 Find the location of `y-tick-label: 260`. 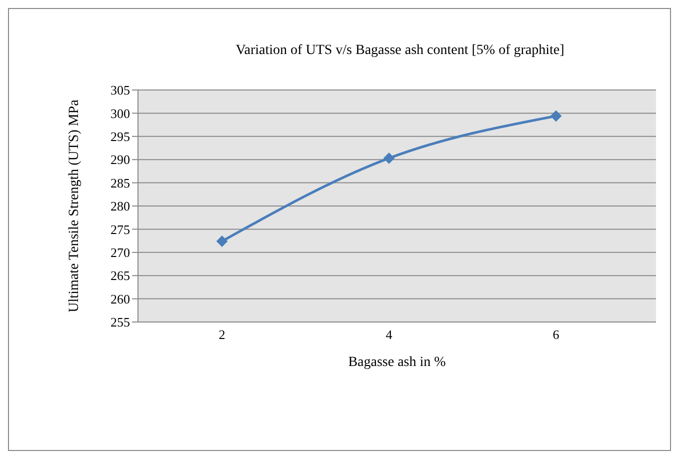

y-tick-label: 260 is located at coordinates (120, 298).